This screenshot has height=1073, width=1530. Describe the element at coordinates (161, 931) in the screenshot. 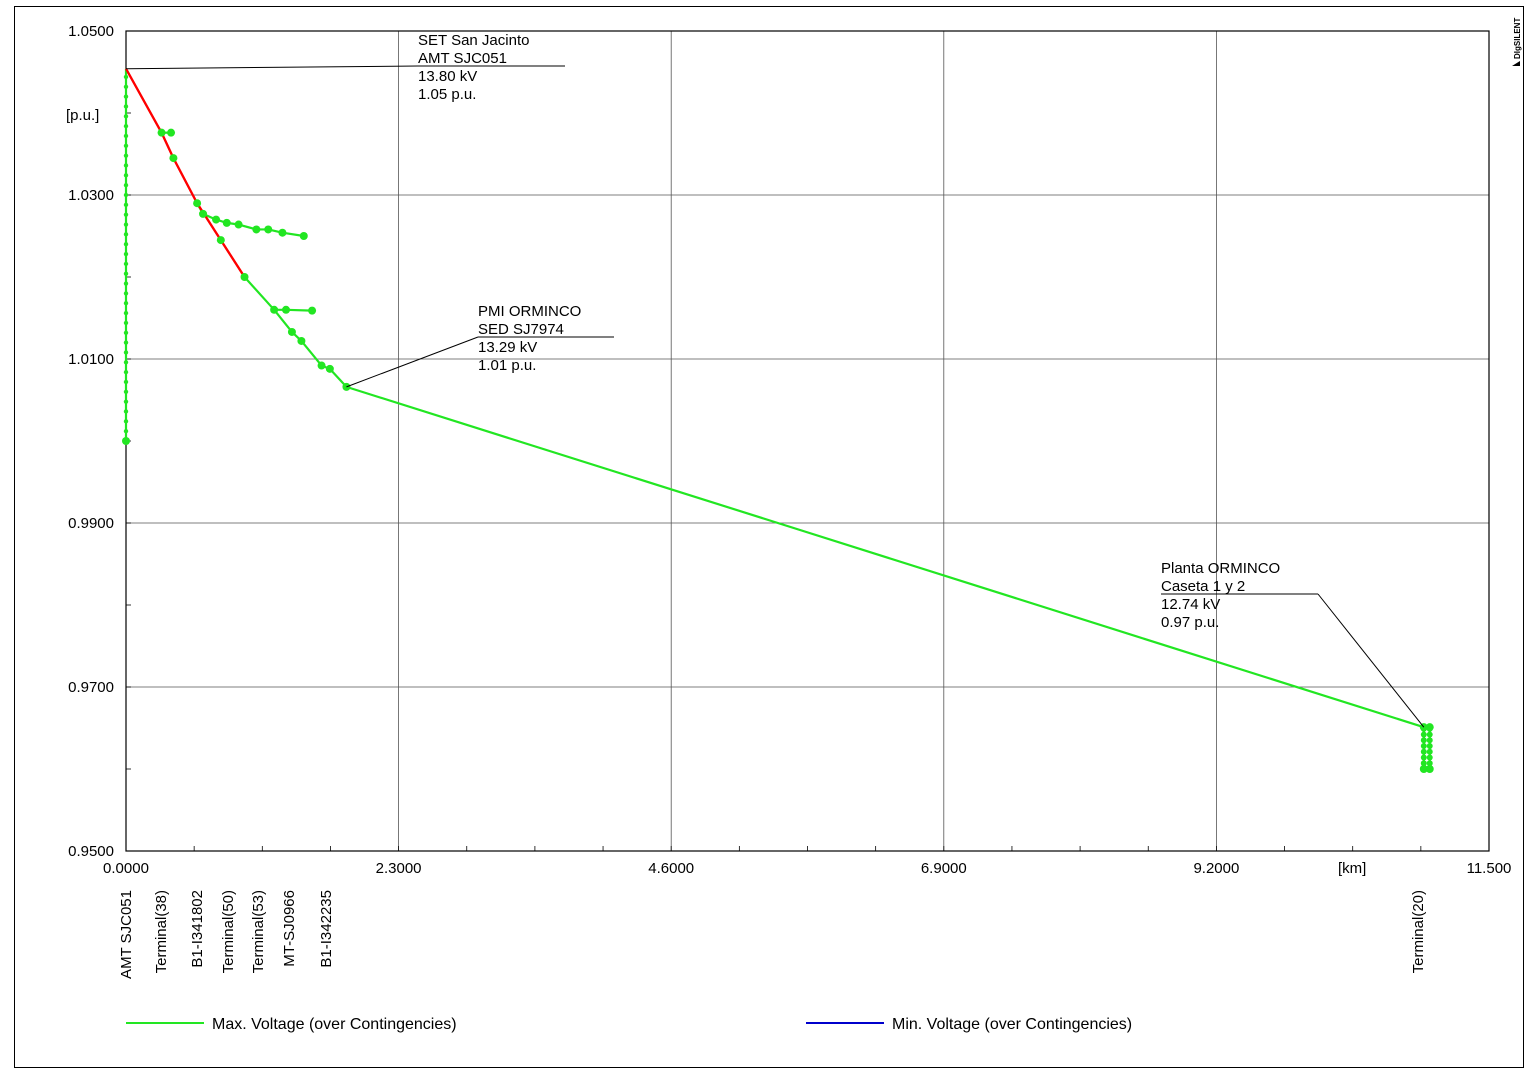

I see `node-label: Terminal(38)` at that location.